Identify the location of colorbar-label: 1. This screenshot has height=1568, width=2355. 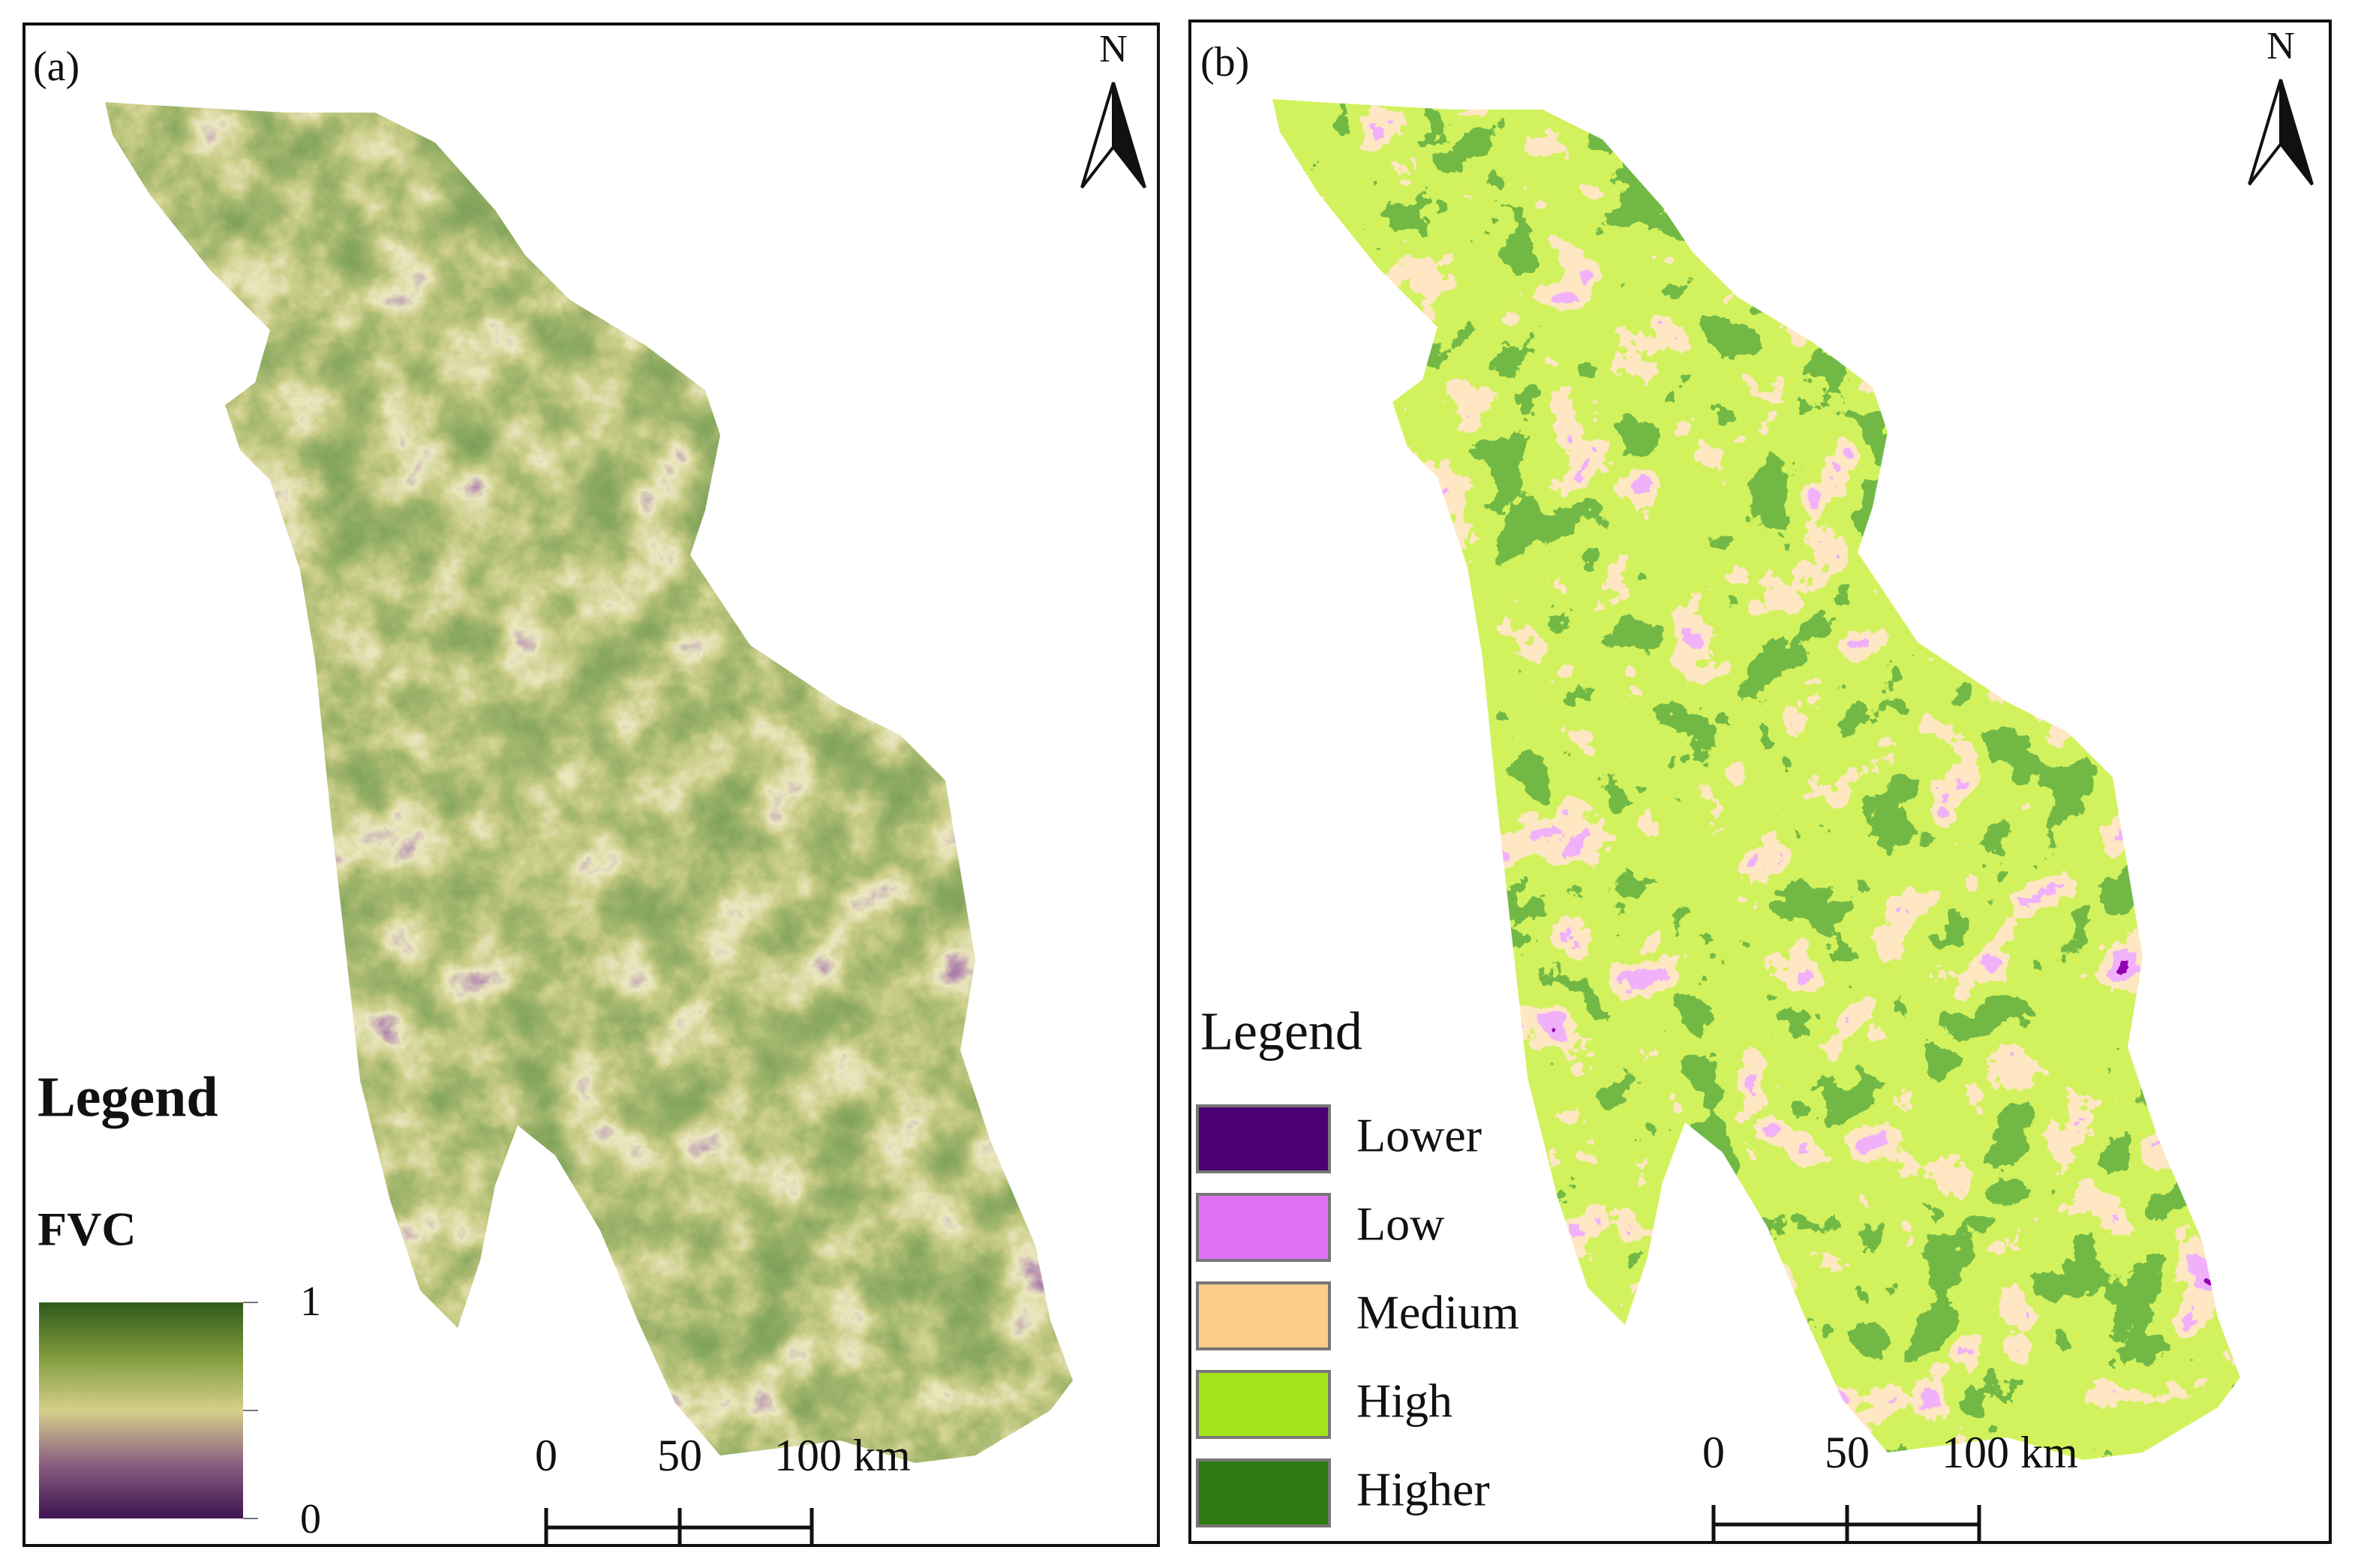
(310, 1301).